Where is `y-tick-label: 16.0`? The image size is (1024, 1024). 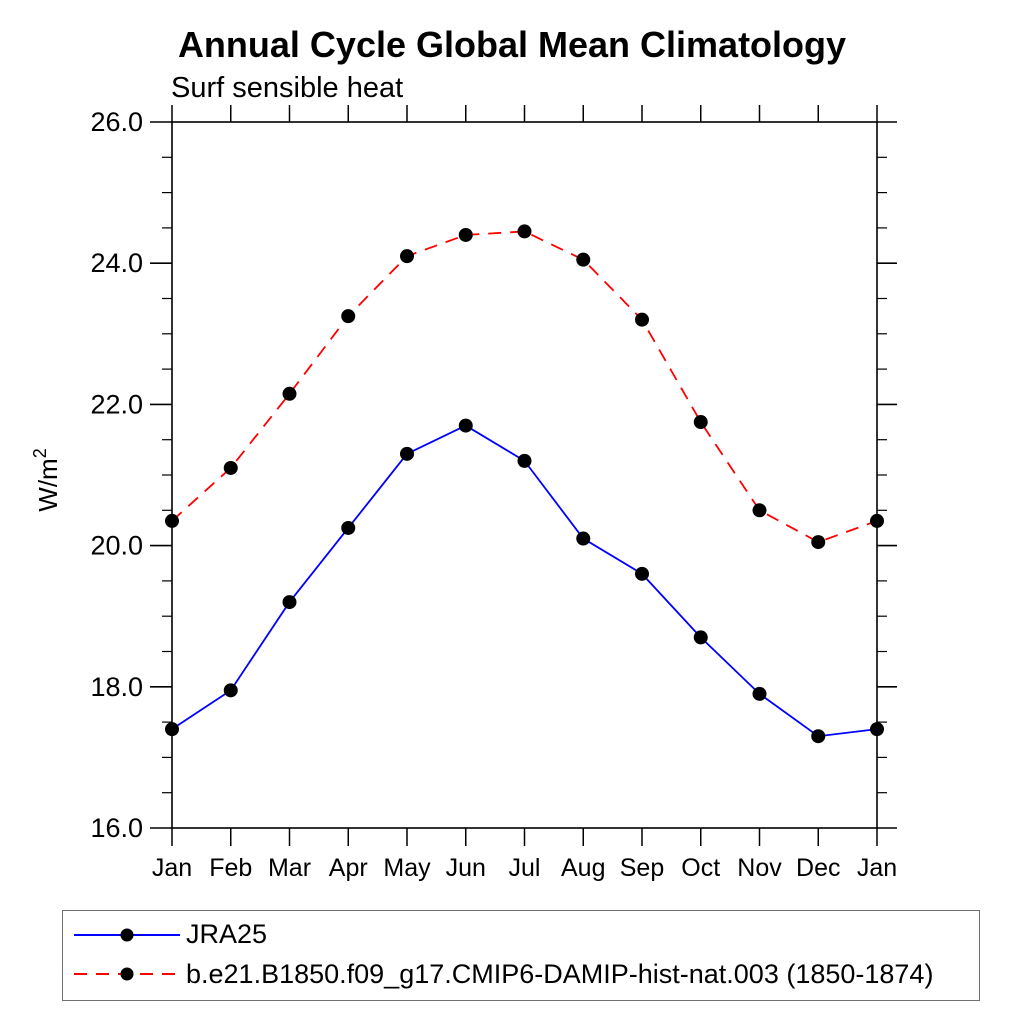
y-tick-label: 16.0 is located at coordinates (116, 828).